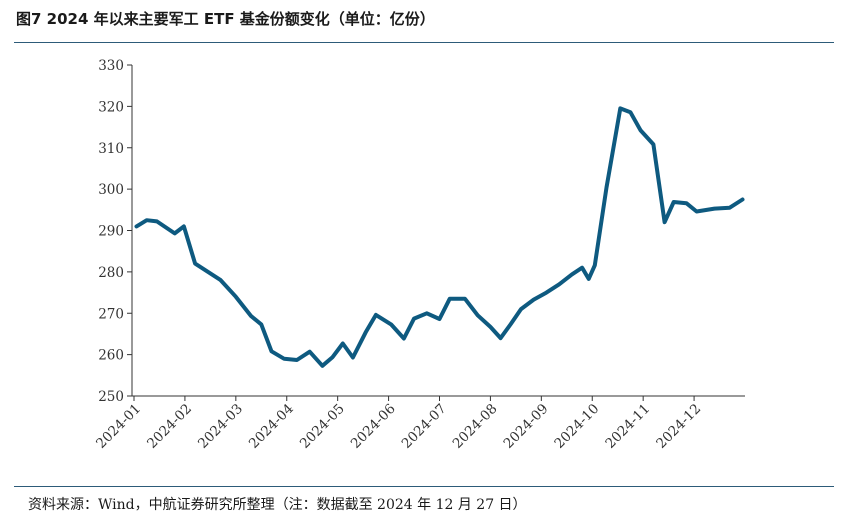 Image resolution: width=846 pixels, height=522 pixels. I want to click on y-tick-label: 290, so click(111, 232).